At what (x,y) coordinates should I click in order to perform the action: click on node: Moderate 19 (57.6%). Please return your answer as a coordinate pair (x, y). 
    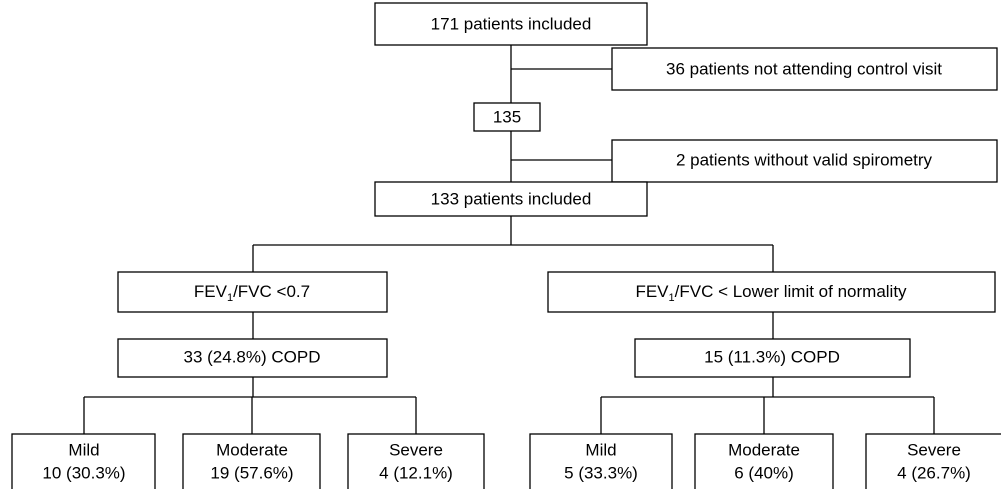
    Looking at the image, I should click on (251, 461).